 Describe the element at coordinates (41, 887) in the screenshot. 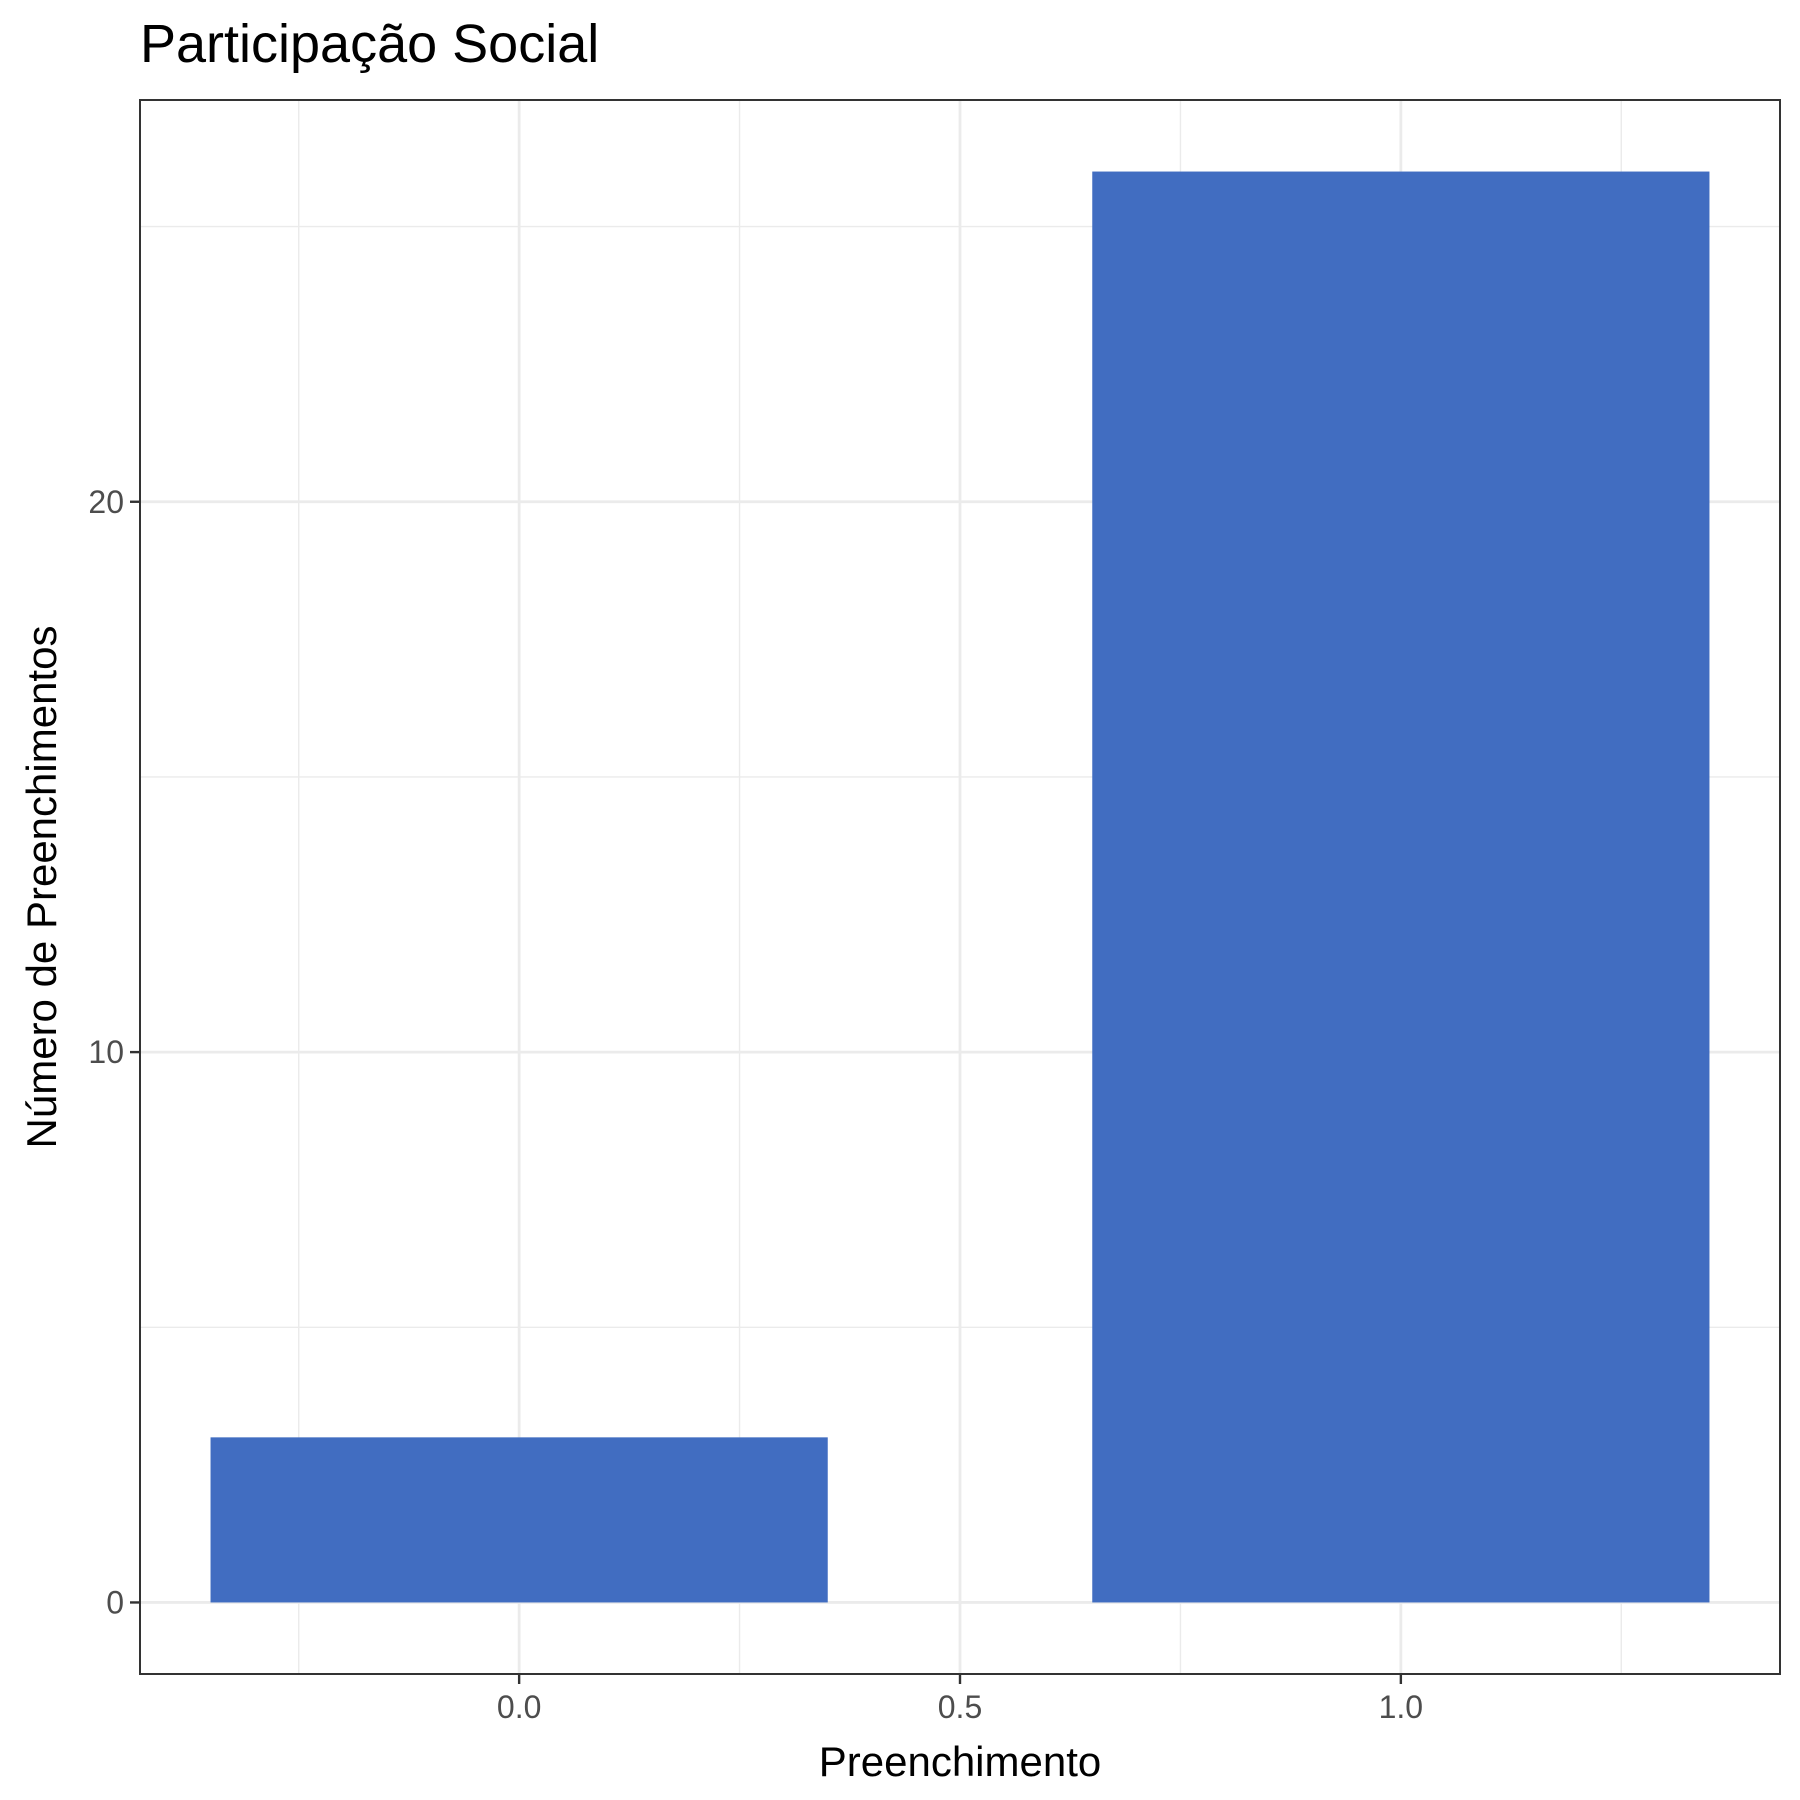

I see `y-axis-title: Número de Preenchimentos` at that location.